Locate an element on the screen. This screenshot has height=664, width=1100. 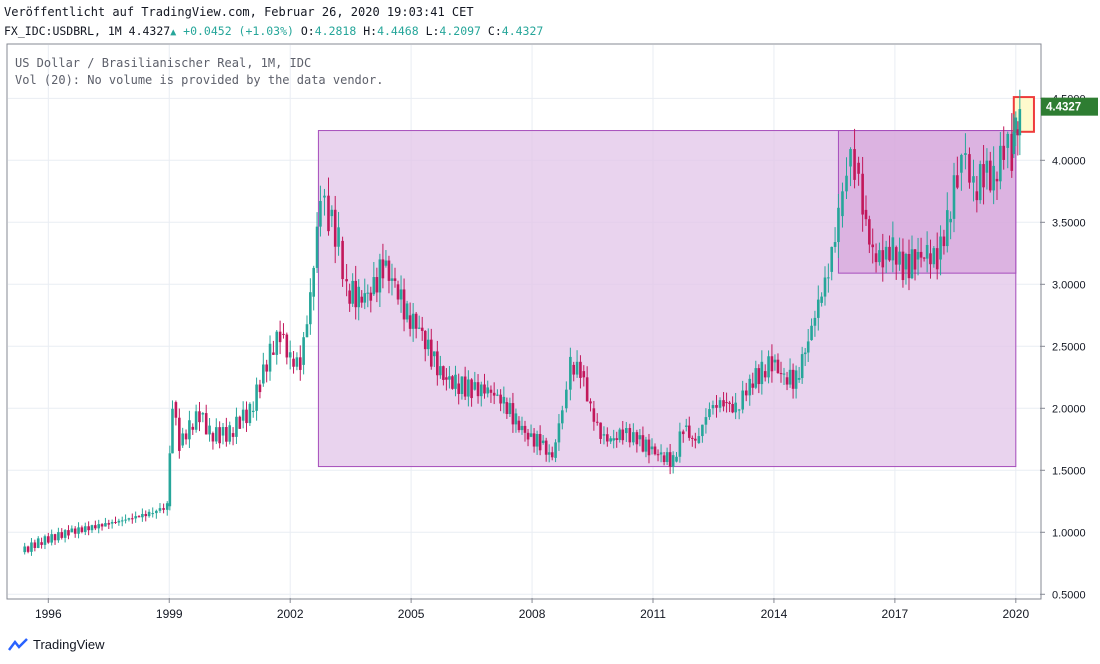
y-tick-label: 3.0000 is located at coordinates (1069, 285).